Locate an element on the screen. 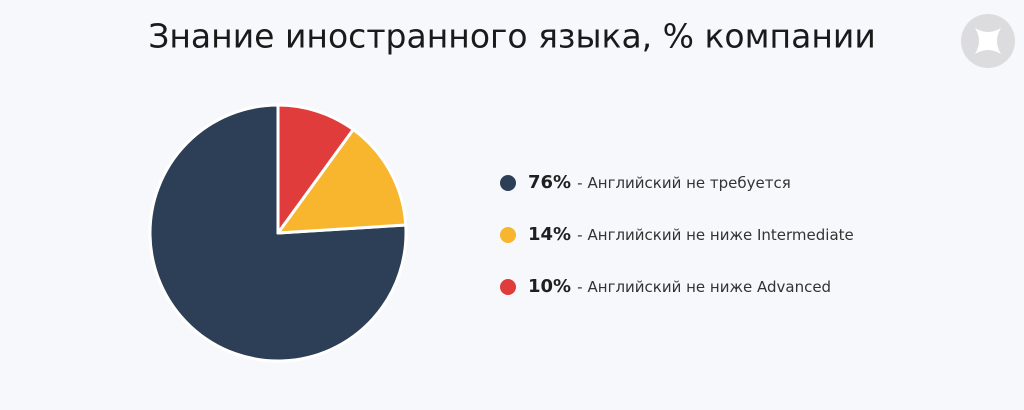 This screenshot has height=410, width=1024. legend-label: Английский не требуется is located at coordinates (689, 183).